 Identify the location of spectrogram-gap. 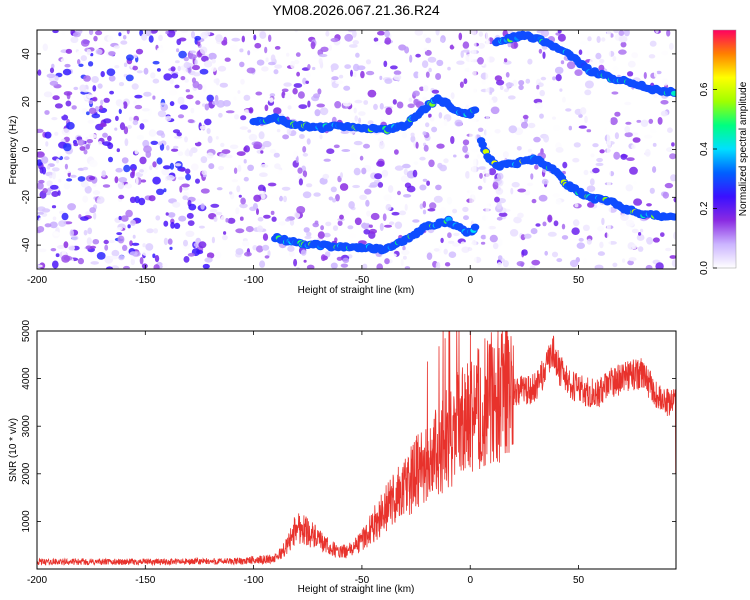
(471, 149).